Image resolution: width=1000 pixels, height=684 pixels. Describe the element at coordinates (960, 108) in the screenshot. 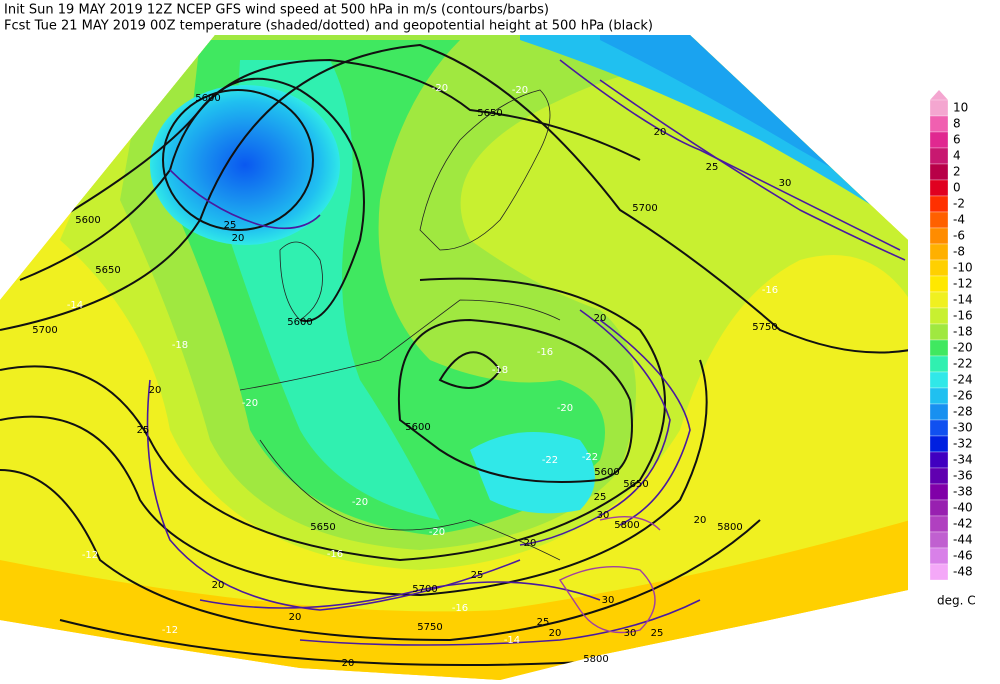

I see `colorbar-label: 10` at that location.